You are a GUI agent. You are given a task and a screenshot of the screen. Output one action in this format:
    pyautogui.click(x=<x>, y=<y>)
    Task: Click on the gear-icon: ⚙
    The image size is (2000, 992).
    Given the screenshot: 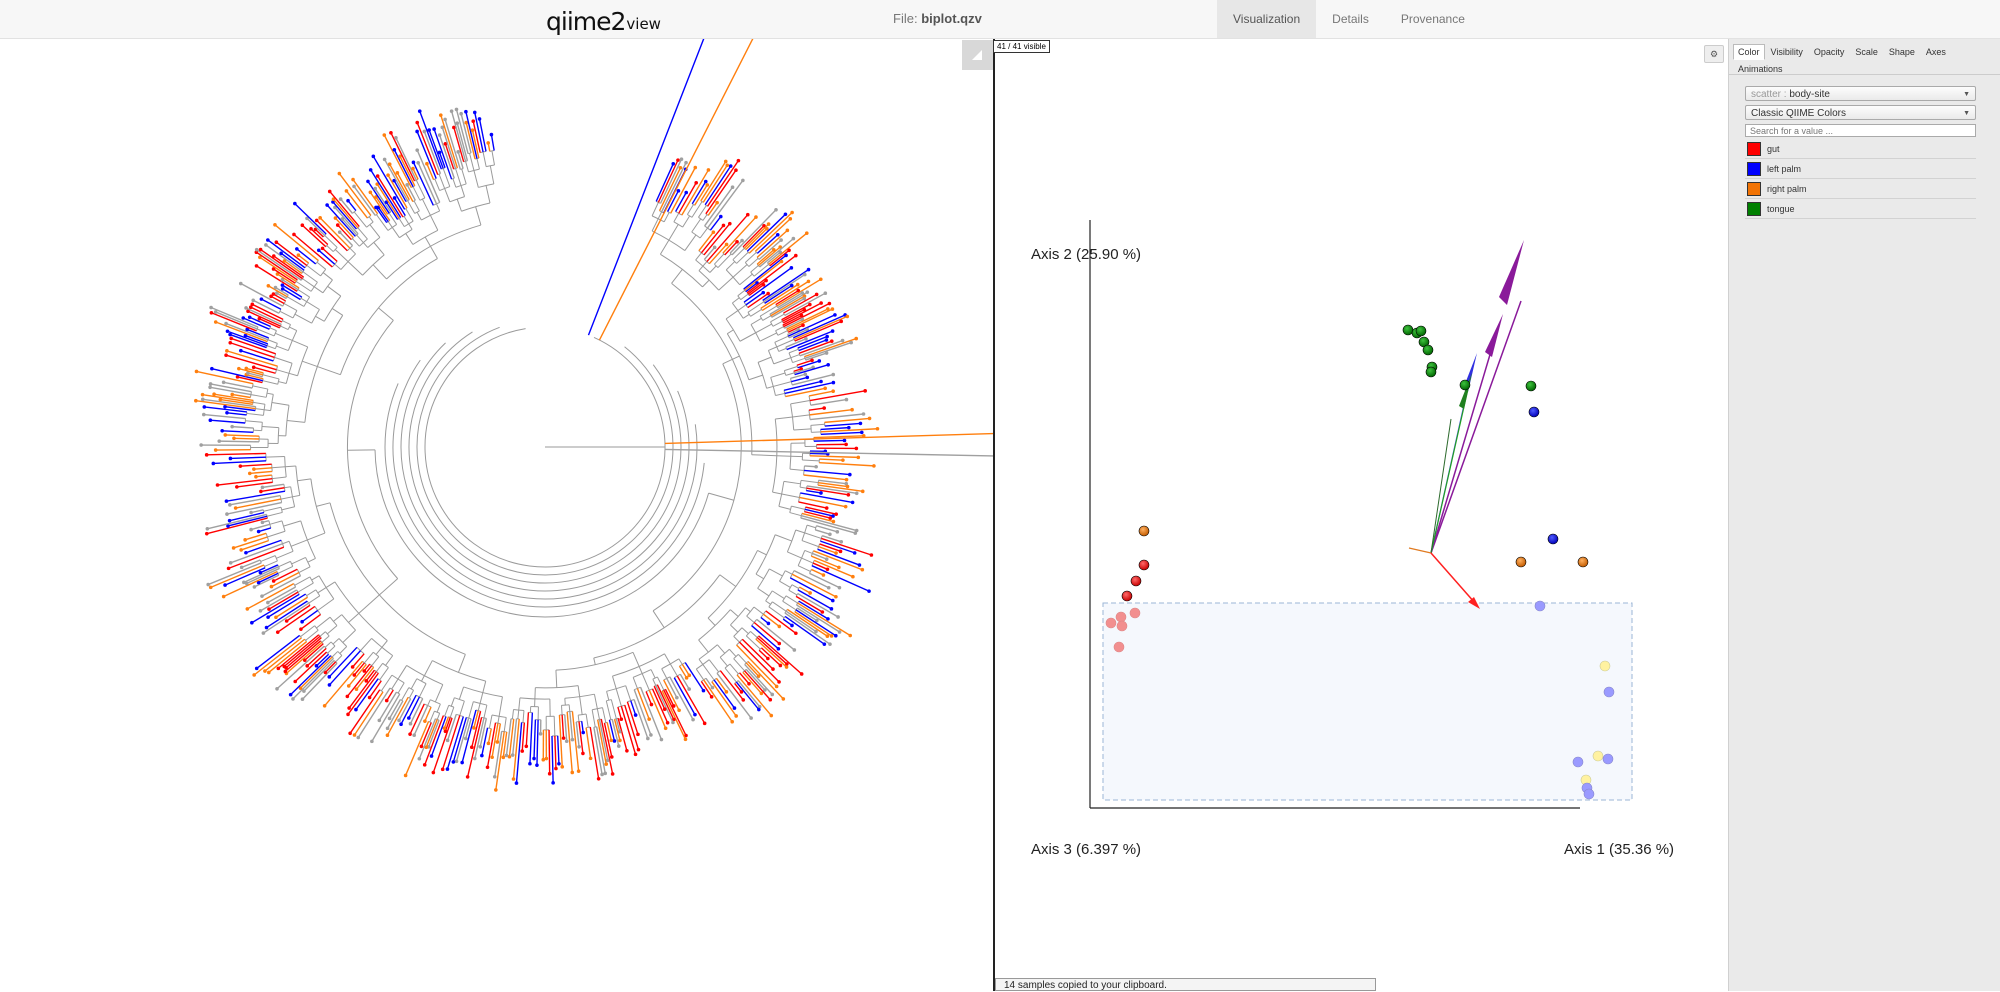 What is the action you would take?
    pyautogui.click(x=1714, y=54)
    